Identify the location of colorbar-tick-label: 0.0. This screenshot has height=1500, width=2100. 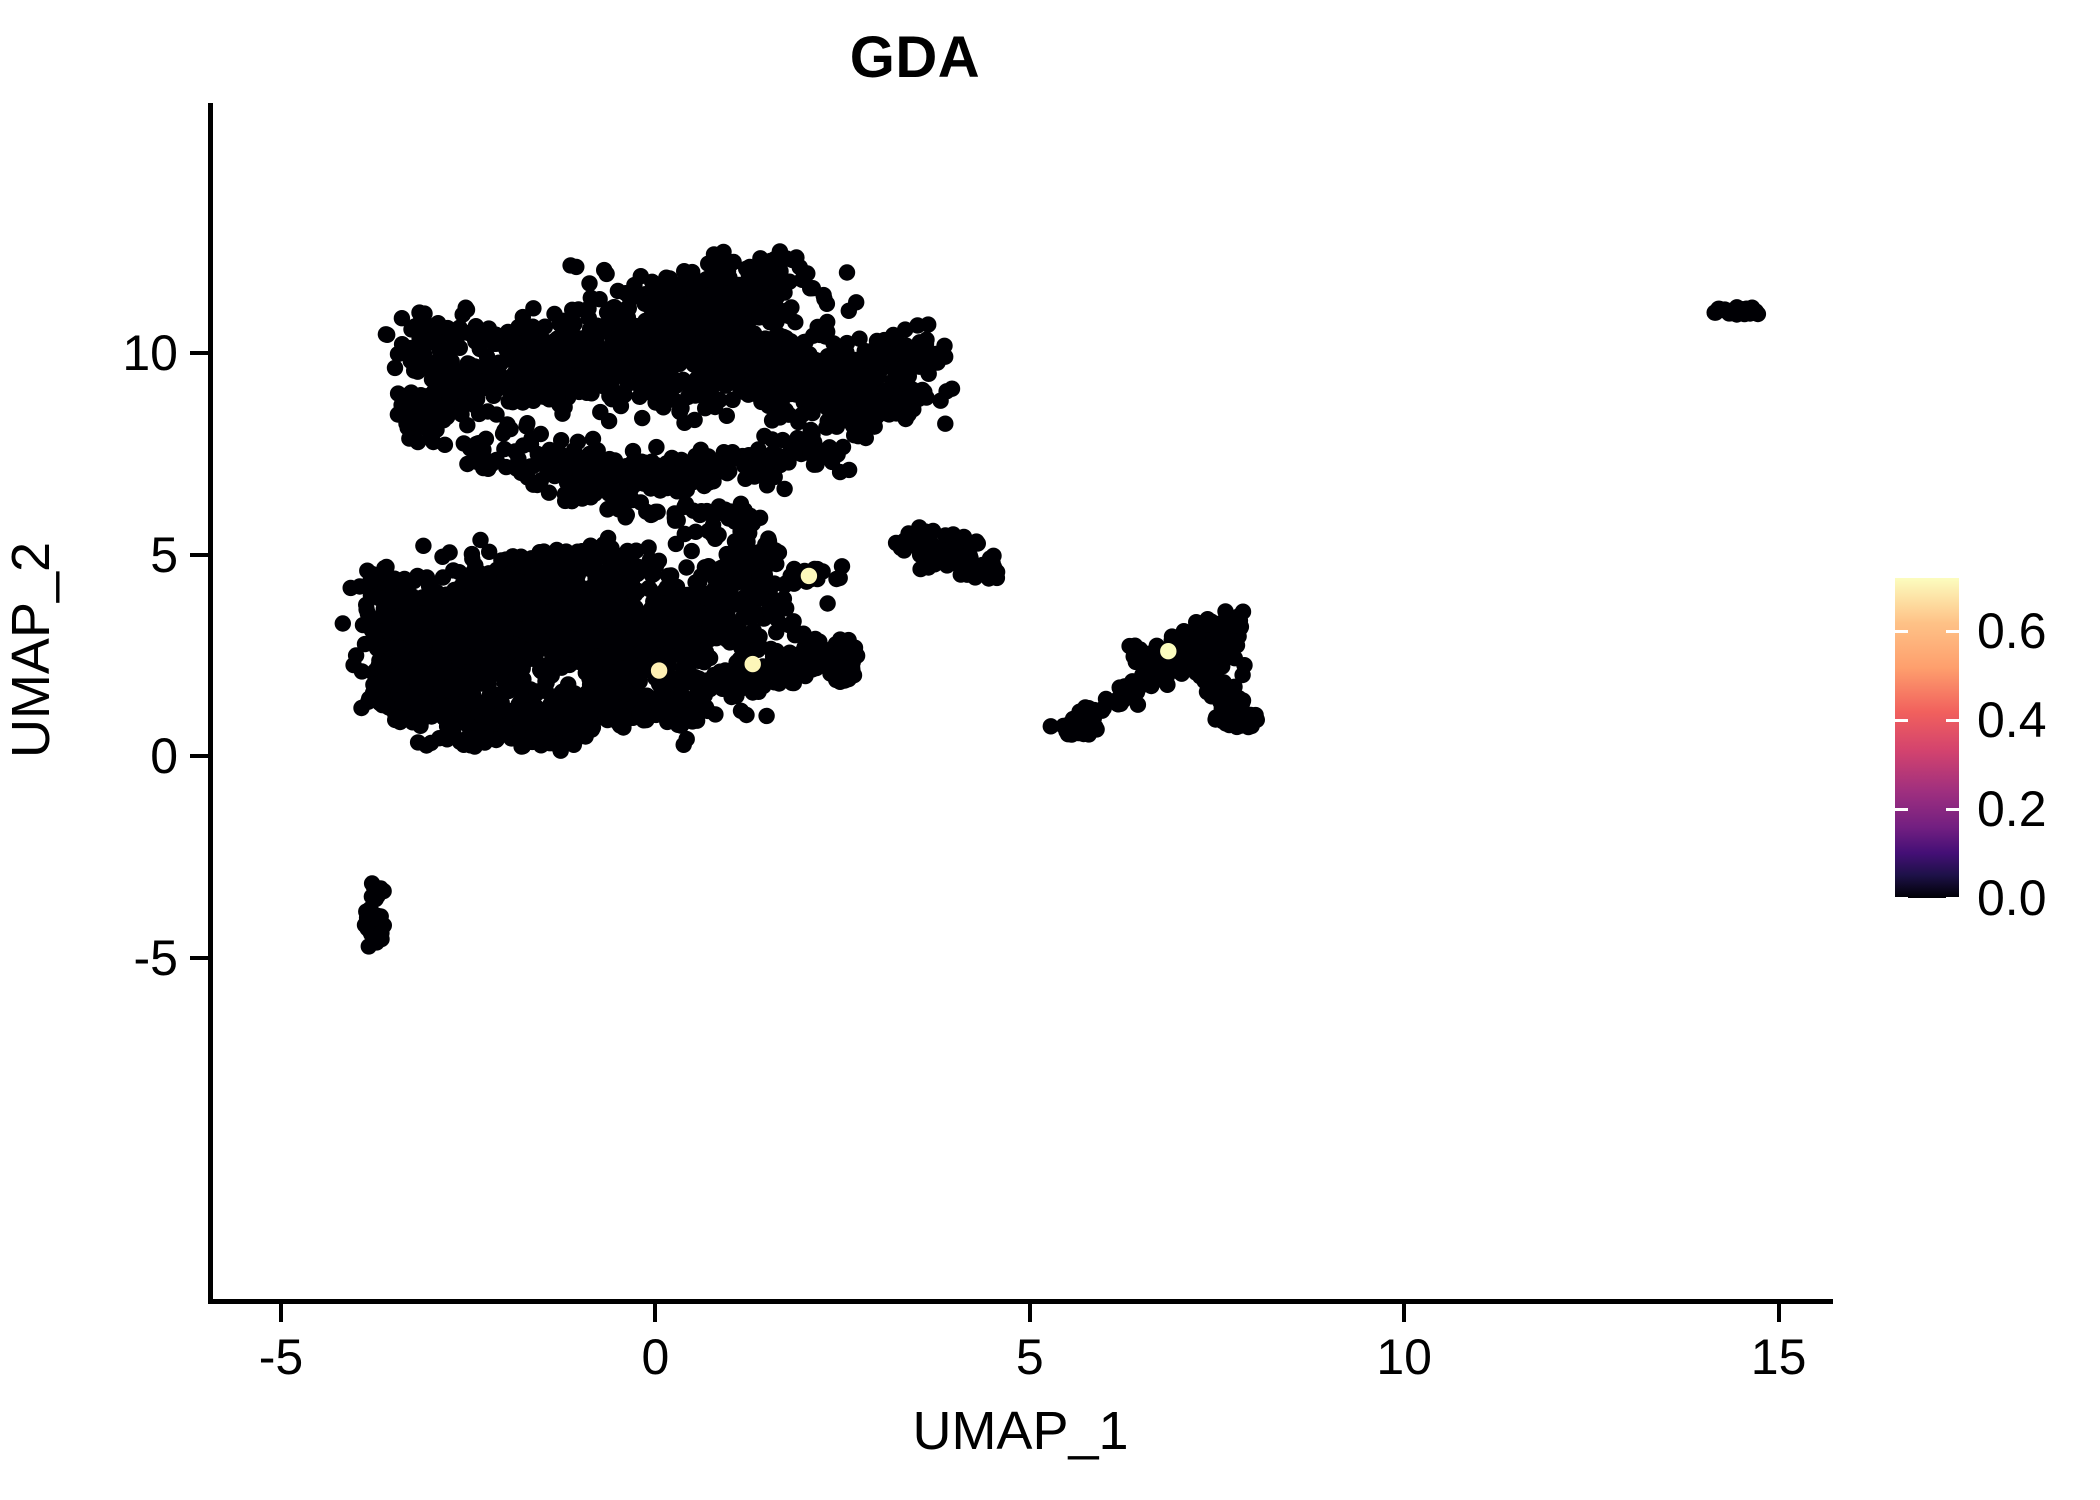
(2012, 898).